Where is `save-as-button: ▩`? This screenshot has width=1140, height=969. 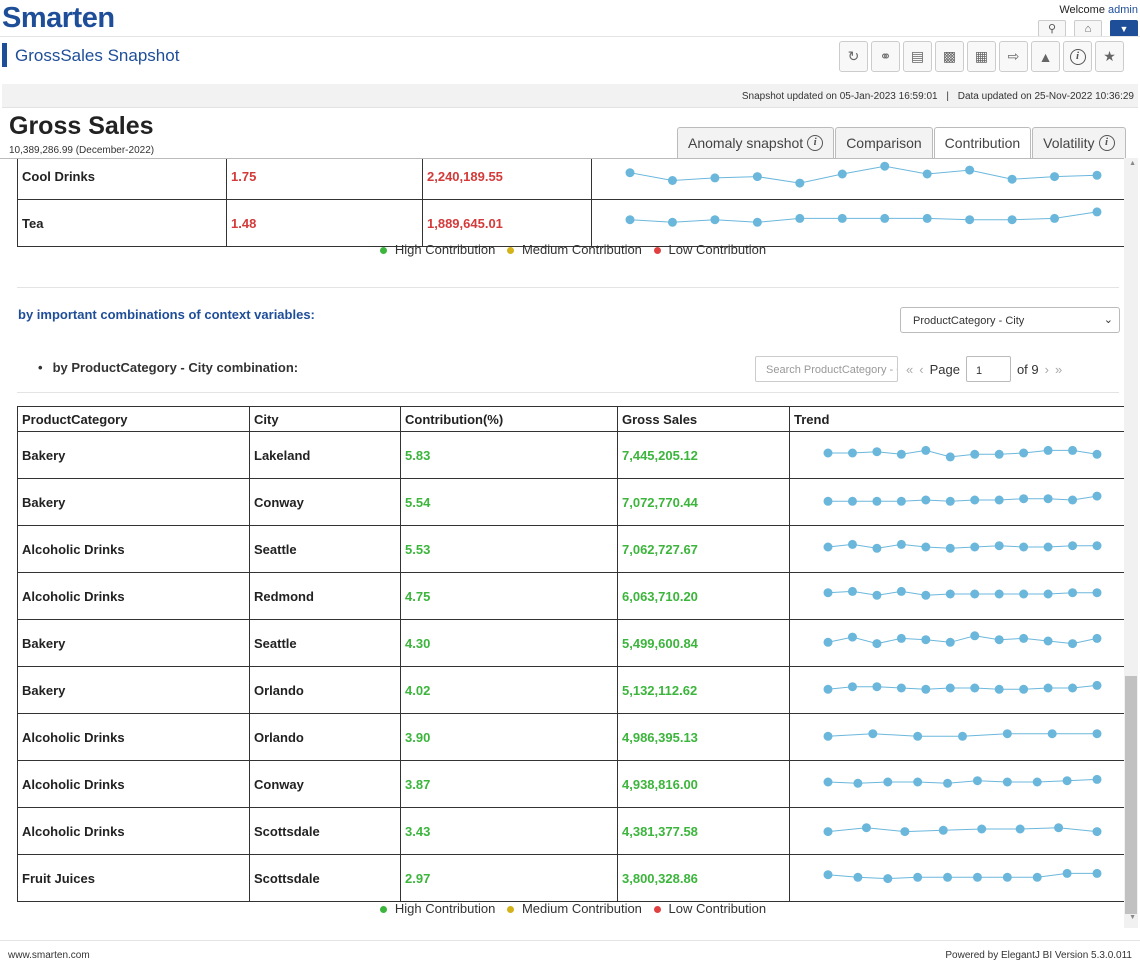 save-as-button: ▩ is located at coordinates (949, 56).